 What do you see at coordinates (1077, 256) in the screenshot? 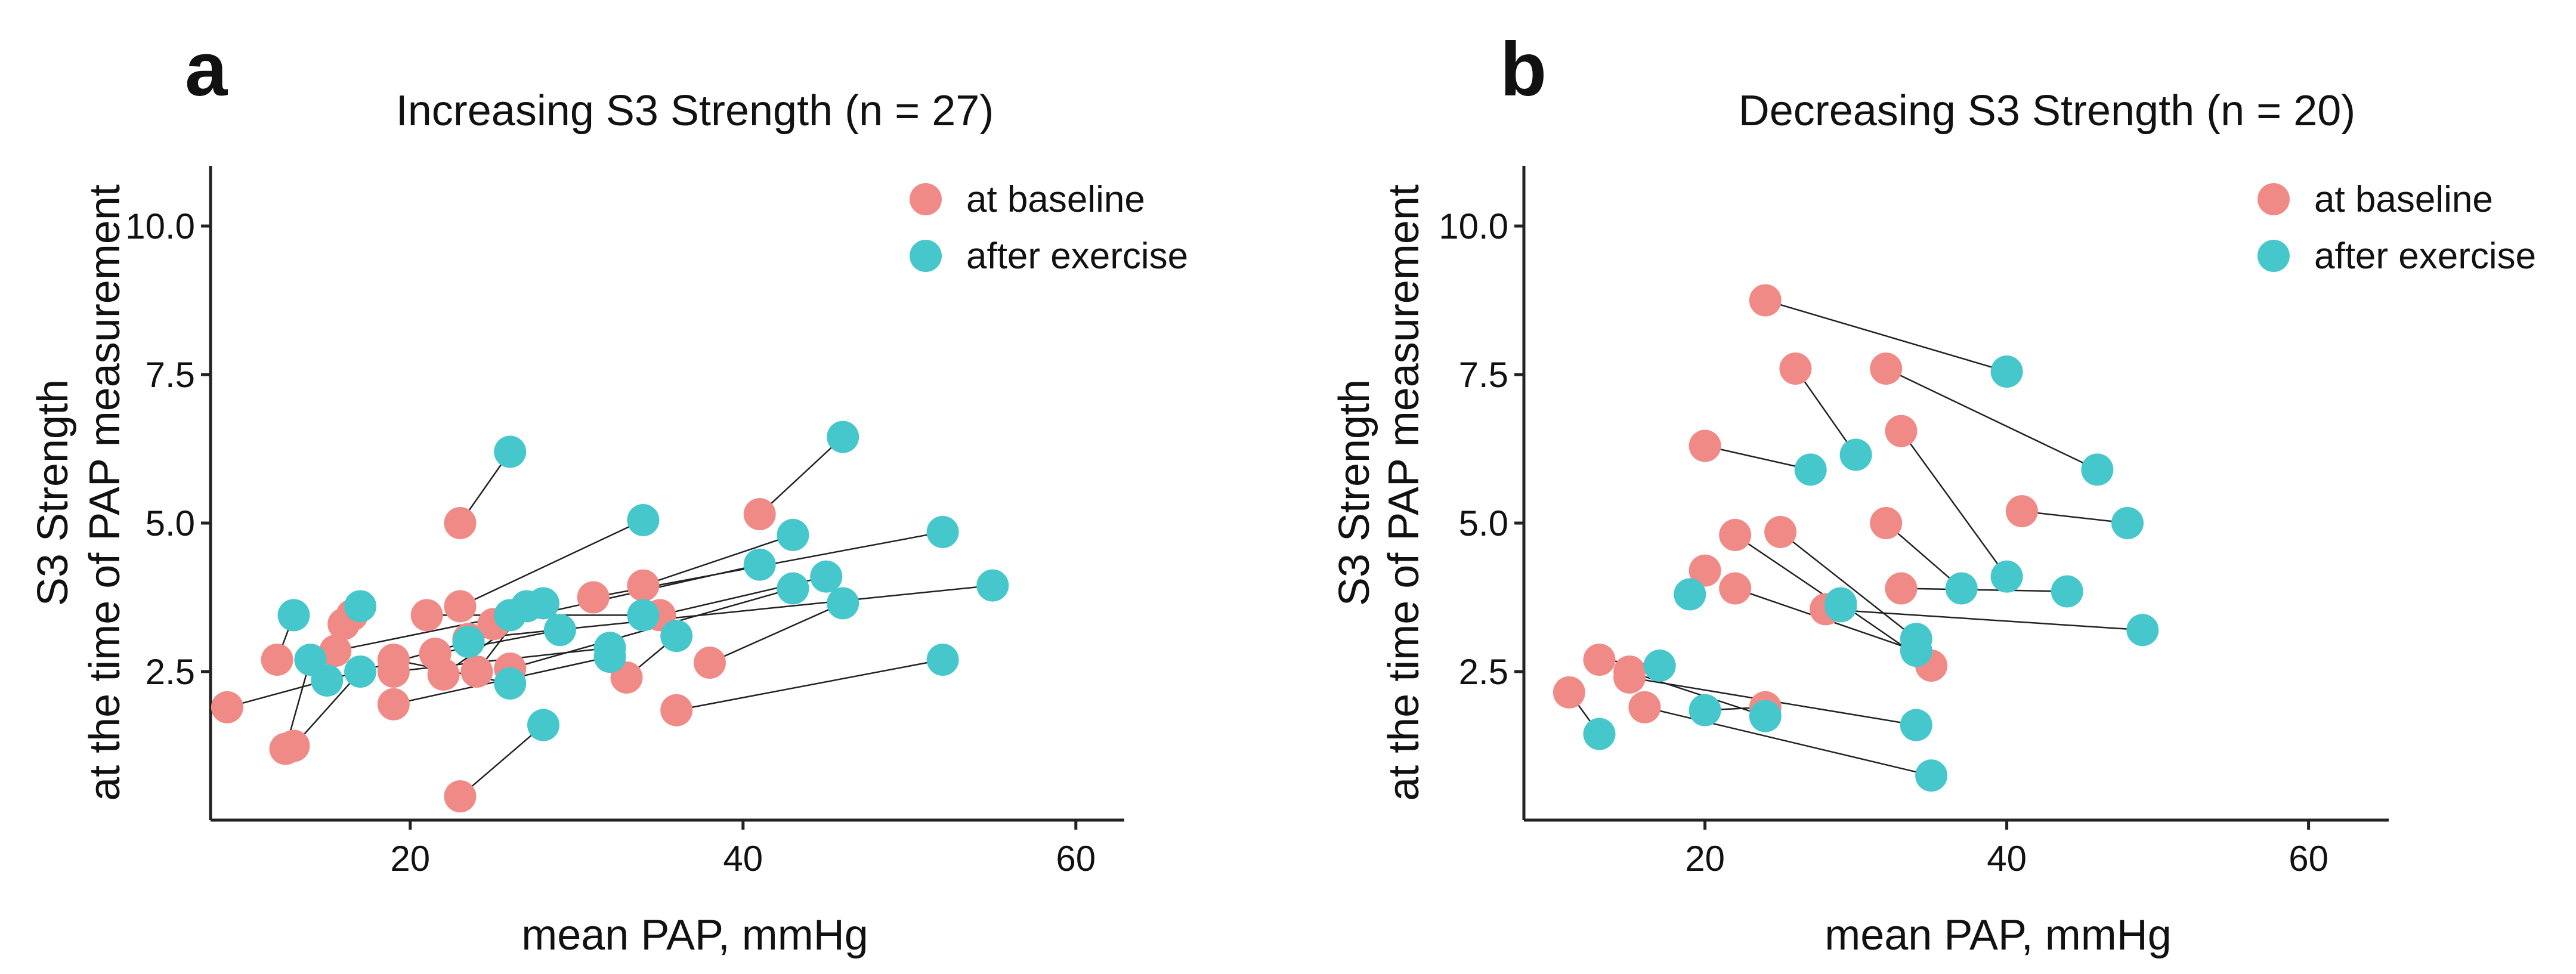
I see `panel-a-legend-exercise-label: after exercise` at bounding box center [1077, 256].